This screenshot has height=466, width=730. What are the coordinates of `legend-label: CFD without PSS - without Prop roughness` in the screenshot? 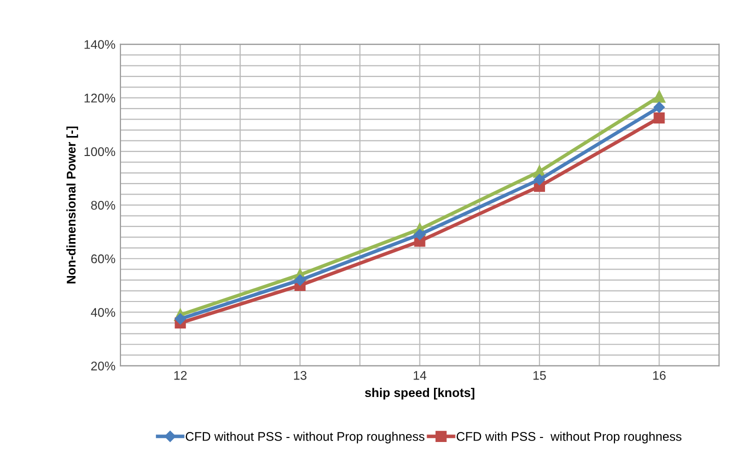 It's located at (305, 438).